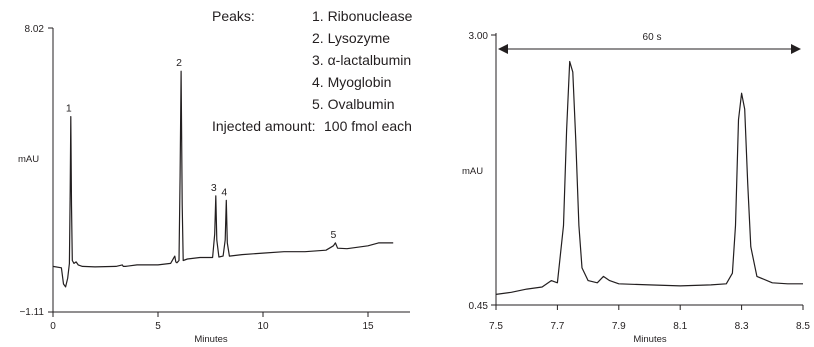  What do you see at coordinates (361, 60) in the screenshot?
I see `legend-item-alpha-lactalbumin: 3. α-lactalbumin` at bounding box center [361, 60].